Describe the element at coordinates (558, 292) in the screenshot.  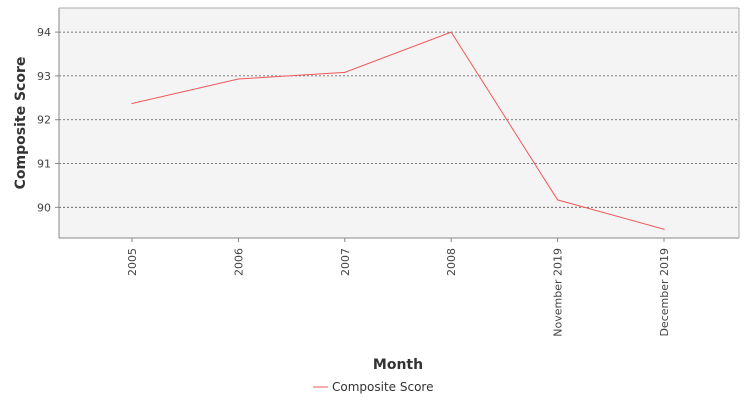
I see `x-tick-label: November 2019` at that location.